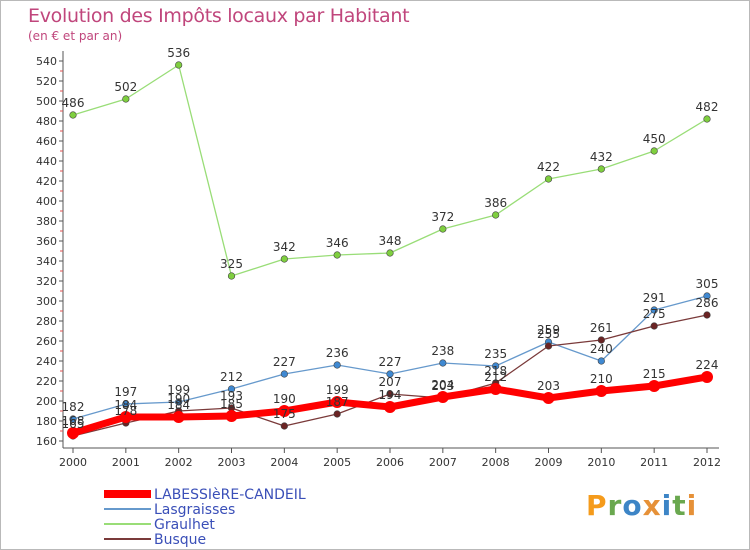  What do you see at coordinates (125, 392) in the screenshot?
I see `data-label: 197` at bounding box center [125, 392].